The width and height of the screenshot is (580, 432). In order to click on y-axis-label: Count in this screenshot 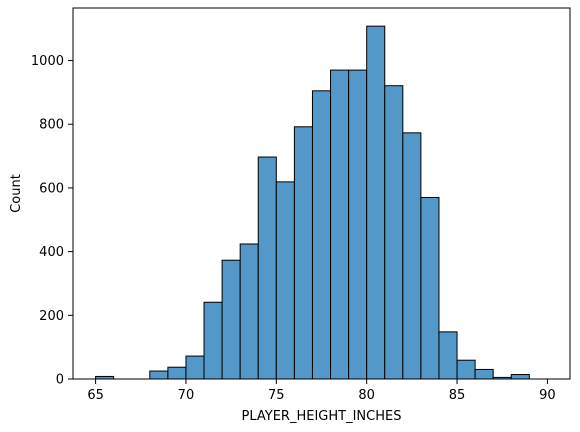, I will do `click(16, 193)`.